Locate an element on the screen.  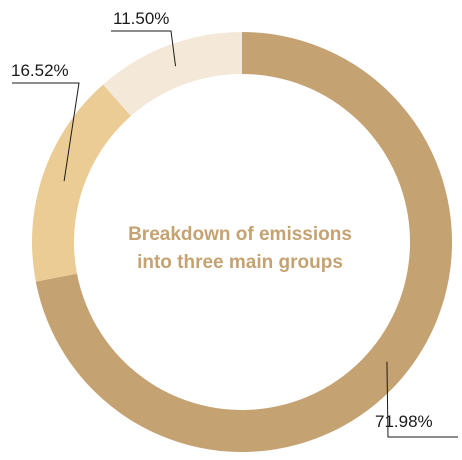
slice-label-1: 71.98% is located at coordinates (404, 421).